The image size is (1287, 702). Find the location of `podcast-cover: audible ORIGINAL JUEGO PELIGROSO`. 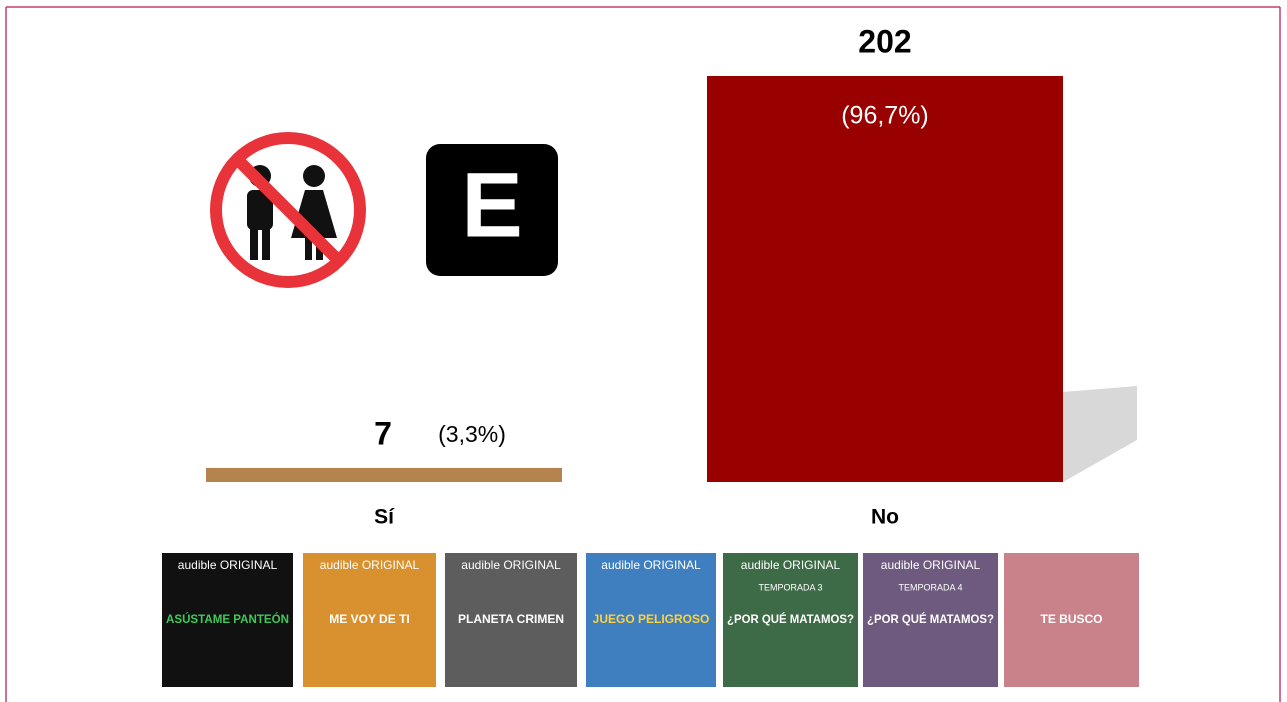

podcast-cover: audible ORIGINAL JUEGO PELIGROSO is located at coordinates (651, 620).